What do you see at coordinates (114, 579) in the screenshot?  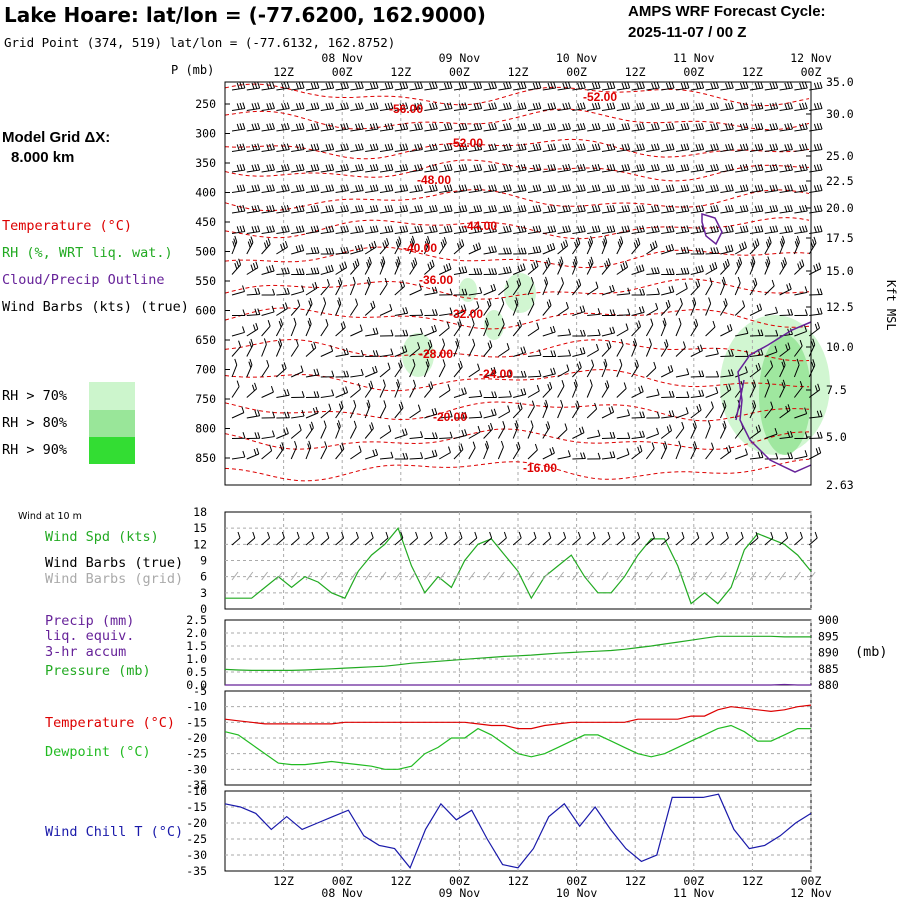 I see `wind-barbs-grid-label: Wind Barbs (grid)` at bounding box center [114, 579].